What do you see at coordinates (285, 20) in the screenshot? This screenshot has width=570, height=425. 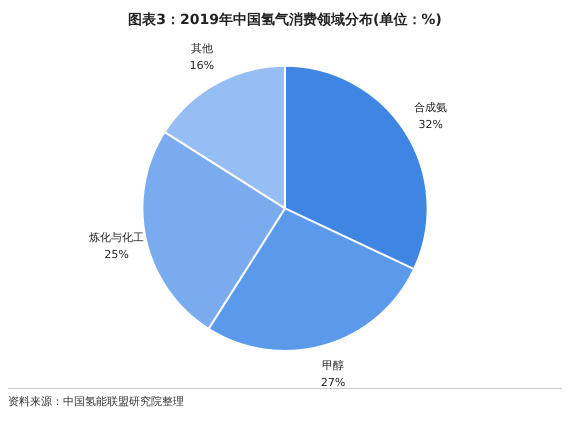 I see `chart-title: 图表3：2019年中国氢气消费领域分布(单位：%)` at bounding box center [285, 20].